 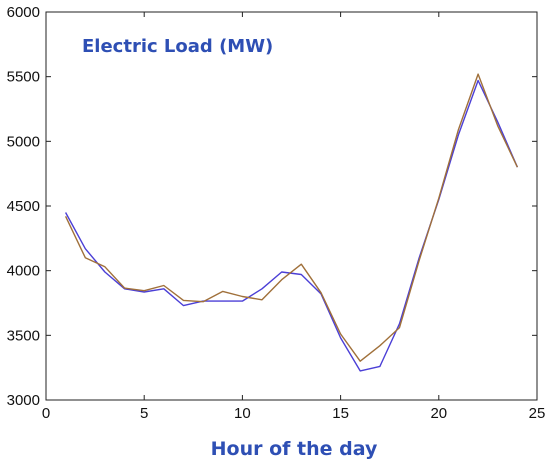 What do you see at coordinates (438, 413) in the screenshot?
I see `x-tick-label: 20` at bounding box center [438, 413].